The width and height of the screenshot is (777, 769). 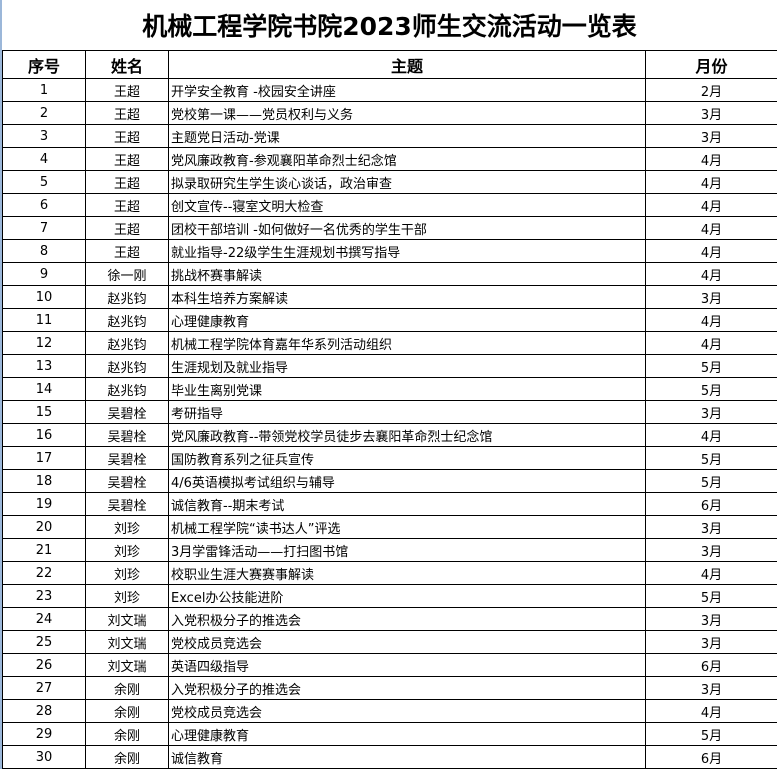 What do you see at coordinates (407, 573) in the screenshot?
I see `cell-topic: 校职业生涯大赛赛事解读` at bounding box center [407, 573].